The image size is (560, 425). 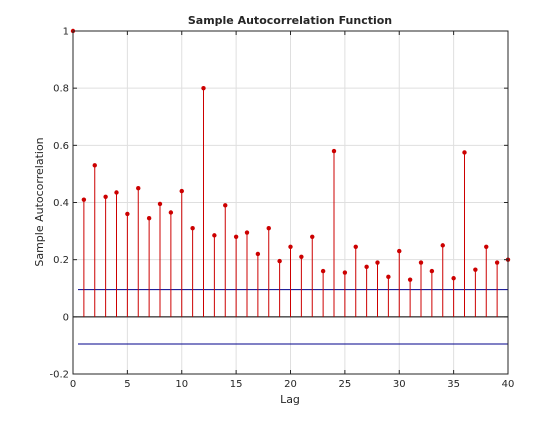 I want to click on x-axis-label: Lag, so click(x=290, y=399).